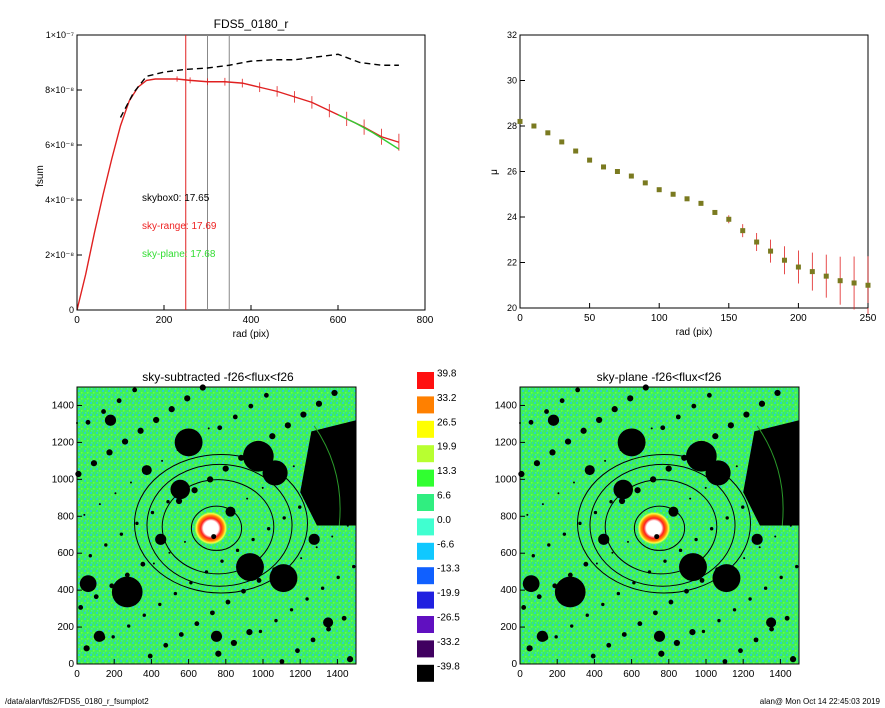 This screenshot has width=885, height=708. What do you see at coordinates (819, 701) in the screenshot?
I see `footer-user-timestamp: alan@ Mon Oct 14 22:45:03 2019` at bounding box center [819, 701].